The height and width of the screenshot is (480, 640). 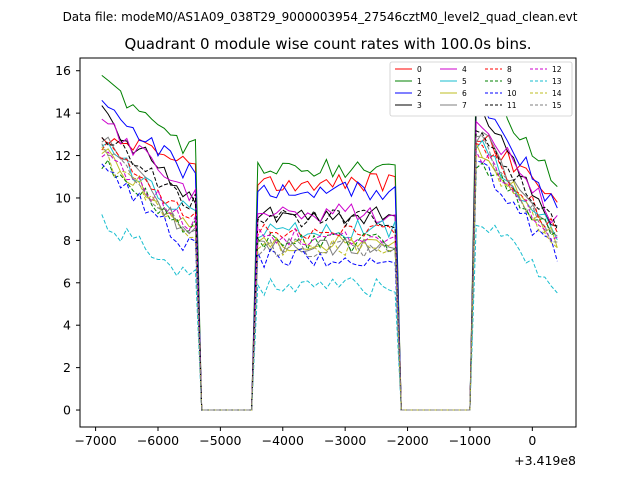 I want to click on legend-label: 11, so click(x=512, y=105).